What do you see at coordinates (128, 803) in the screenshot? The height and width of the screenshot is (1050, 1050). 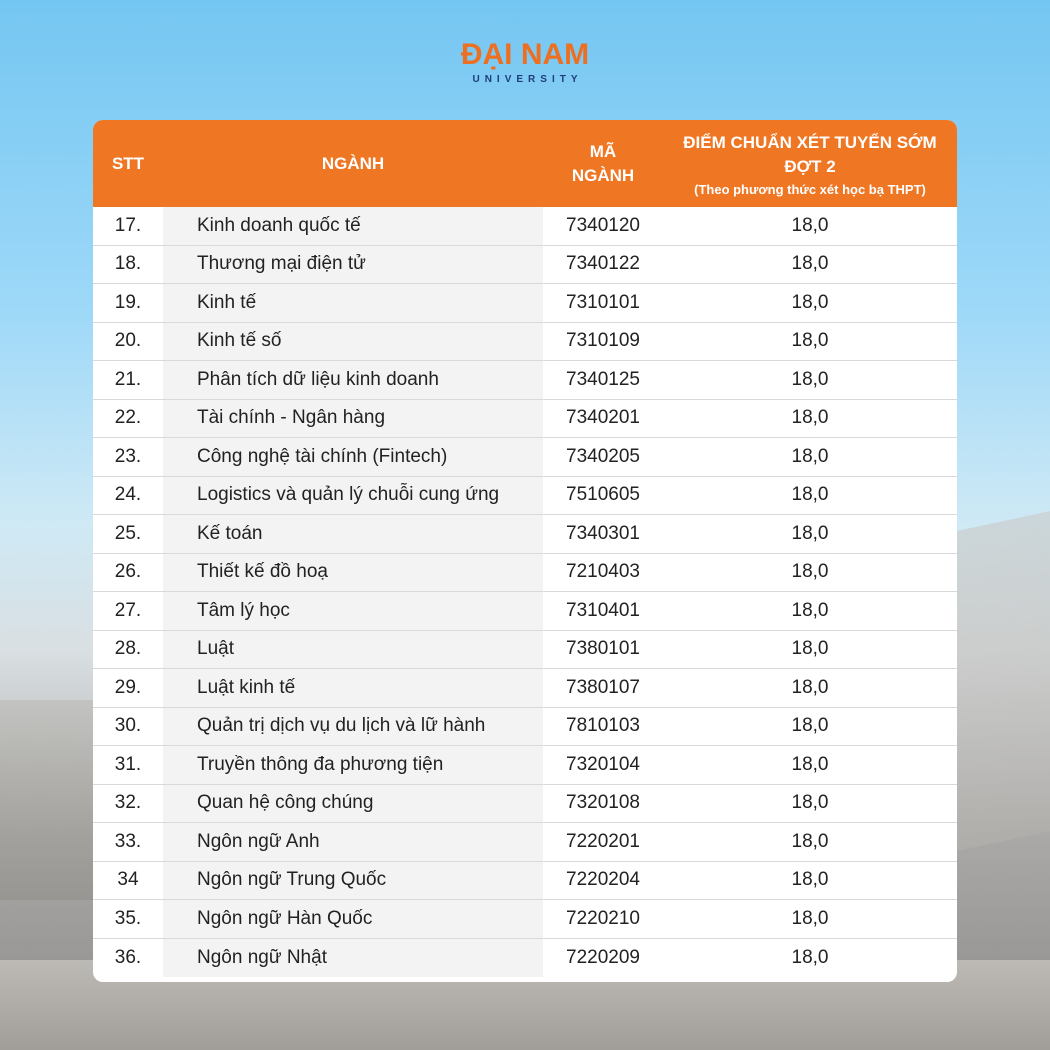 I see `row-stt: 32.` at bounding box center [128, 803].